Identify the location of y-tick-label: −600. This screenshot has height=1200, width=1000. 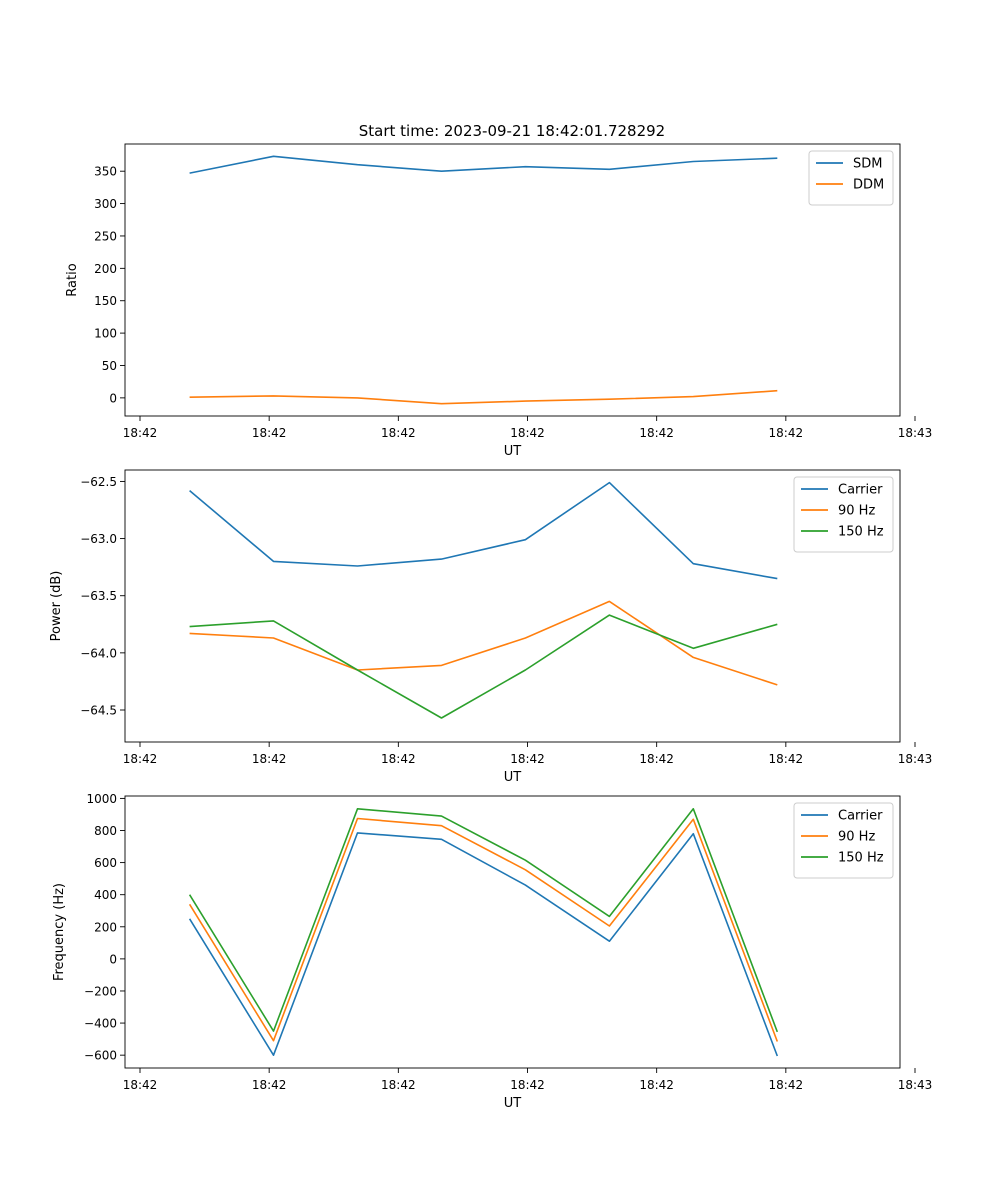
(100, 1056).